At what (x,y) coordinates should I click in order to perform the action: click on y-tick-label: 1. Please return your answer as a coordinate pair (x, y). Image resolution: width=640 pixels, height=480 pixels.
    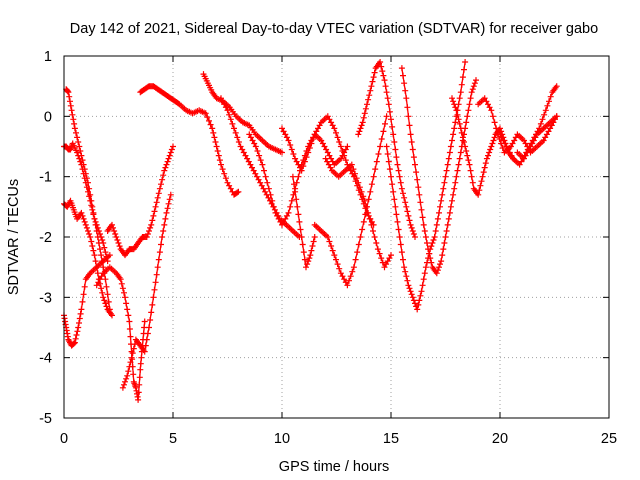
    Looking at the image, I should click on (48, 57).